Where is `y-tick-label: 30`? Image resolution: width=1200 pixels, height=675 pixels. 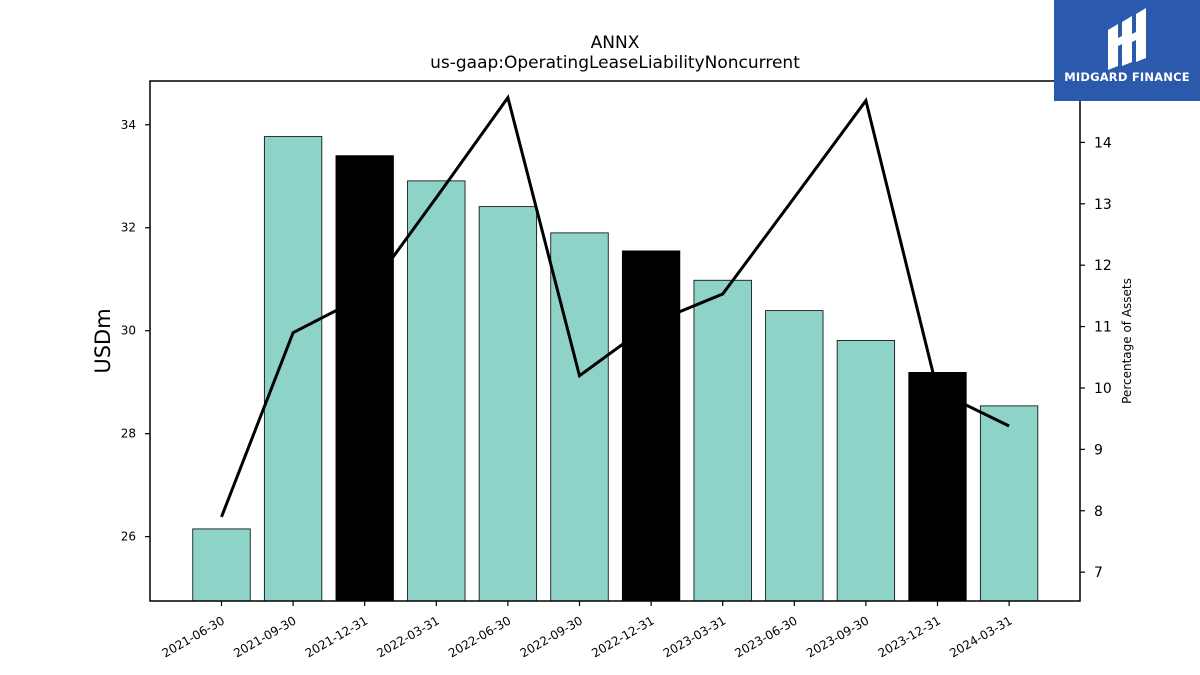
y-tick-label: 30 is located at coordinates (128, 331).